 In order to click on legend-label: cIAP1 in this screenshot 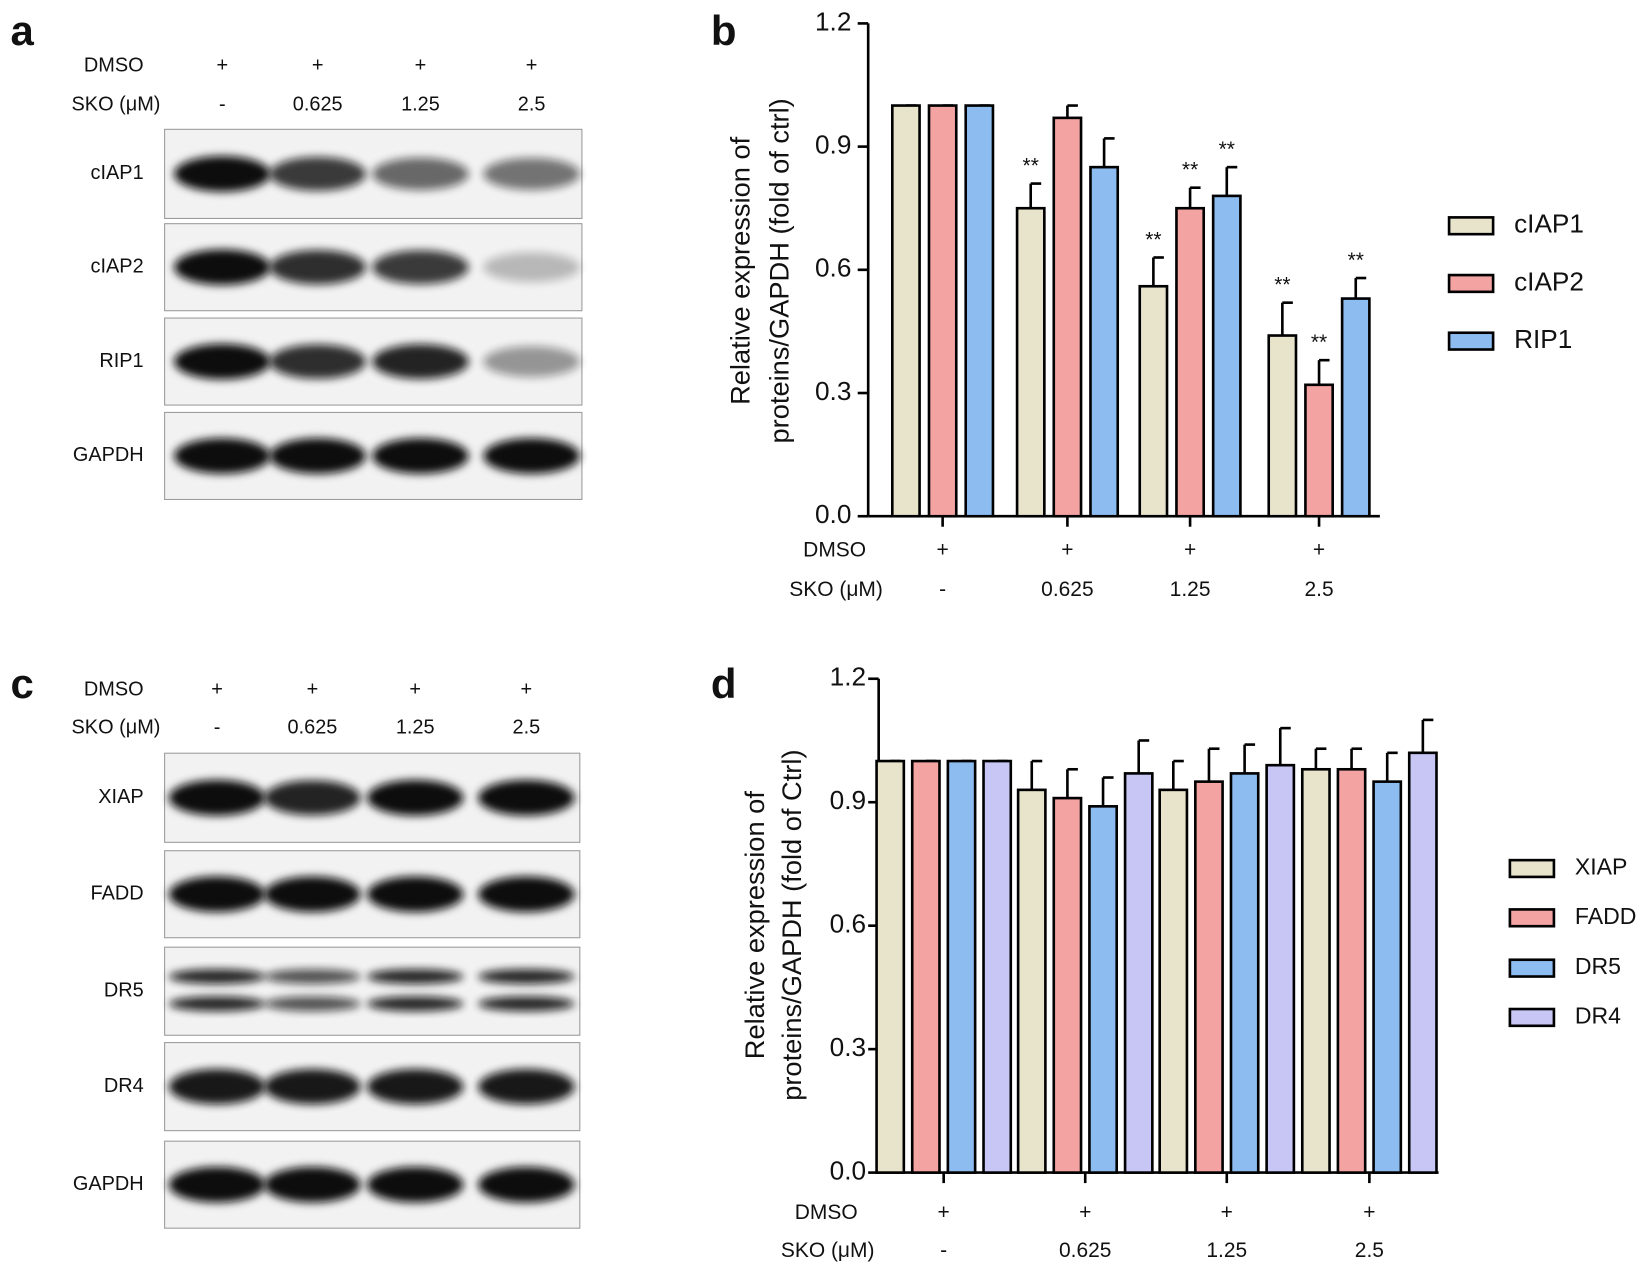, I will do `click(1549, 224)`.